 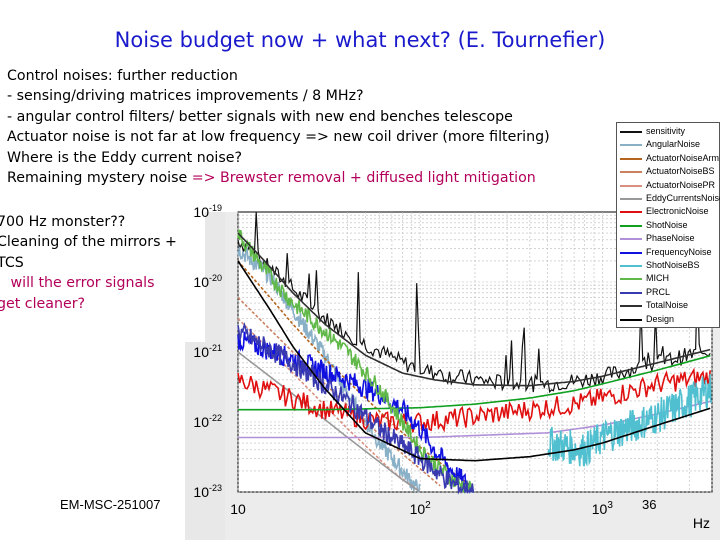 What do you see at coordinates (474, 382) in the screenshot?
I see `series-line-ShotNoise` at bounding box center [474, 382].